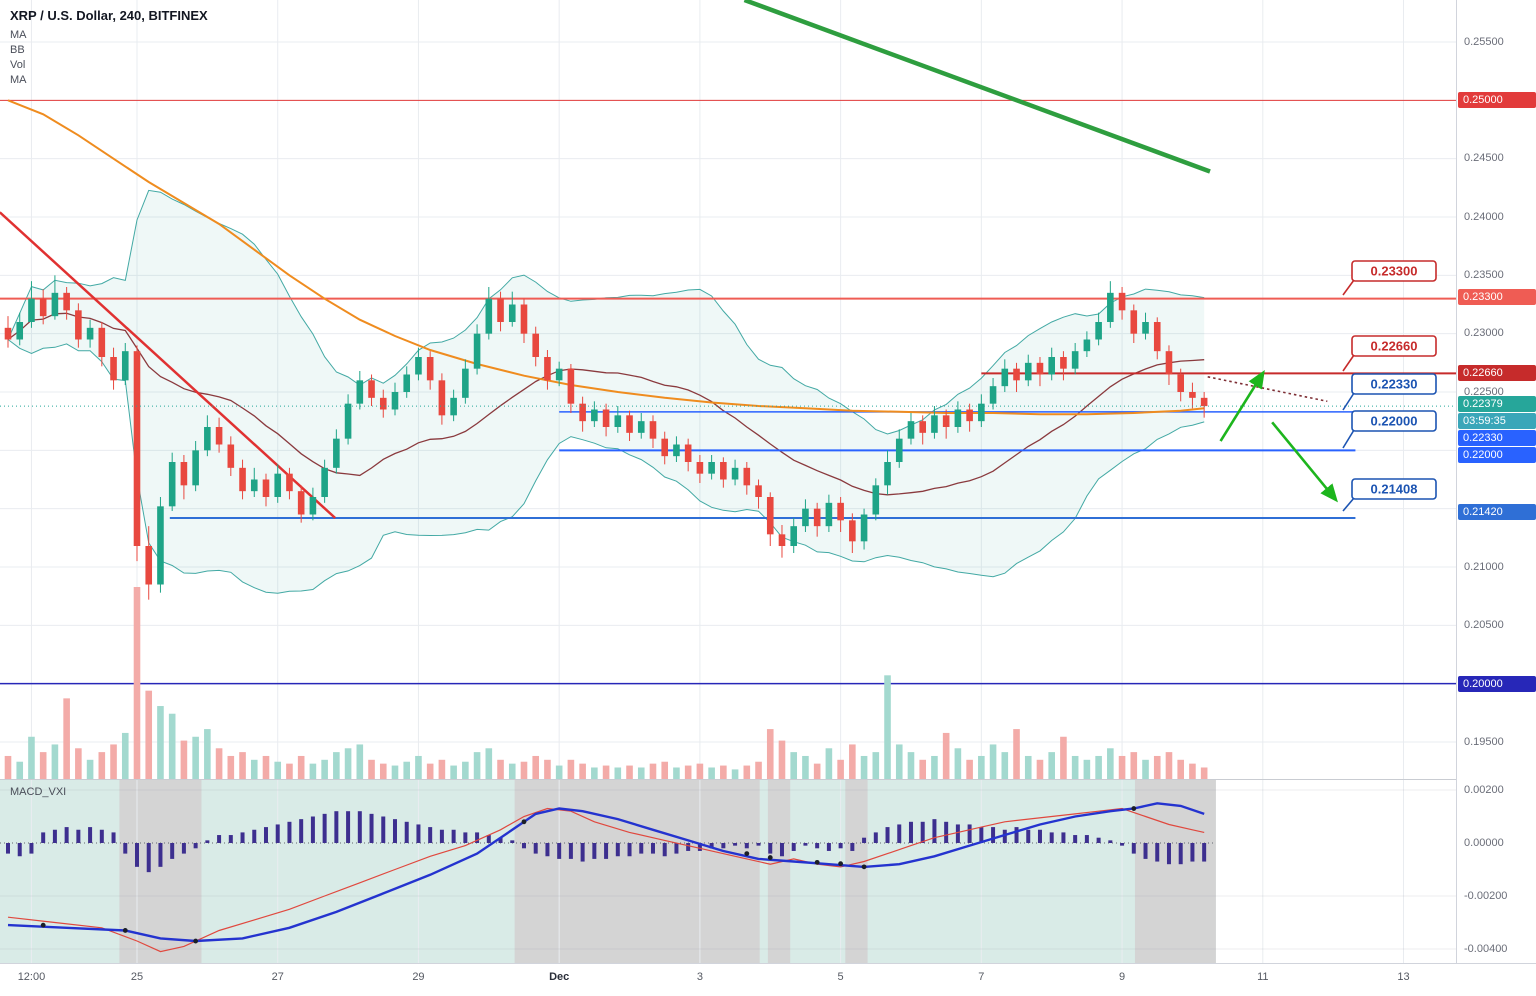 The image size is (1536, 996). What do you see at coordinates (1497, 100) in the screenshot?
I see `price-axis-tag: 0.25000` at bounding box center [1497, 100].